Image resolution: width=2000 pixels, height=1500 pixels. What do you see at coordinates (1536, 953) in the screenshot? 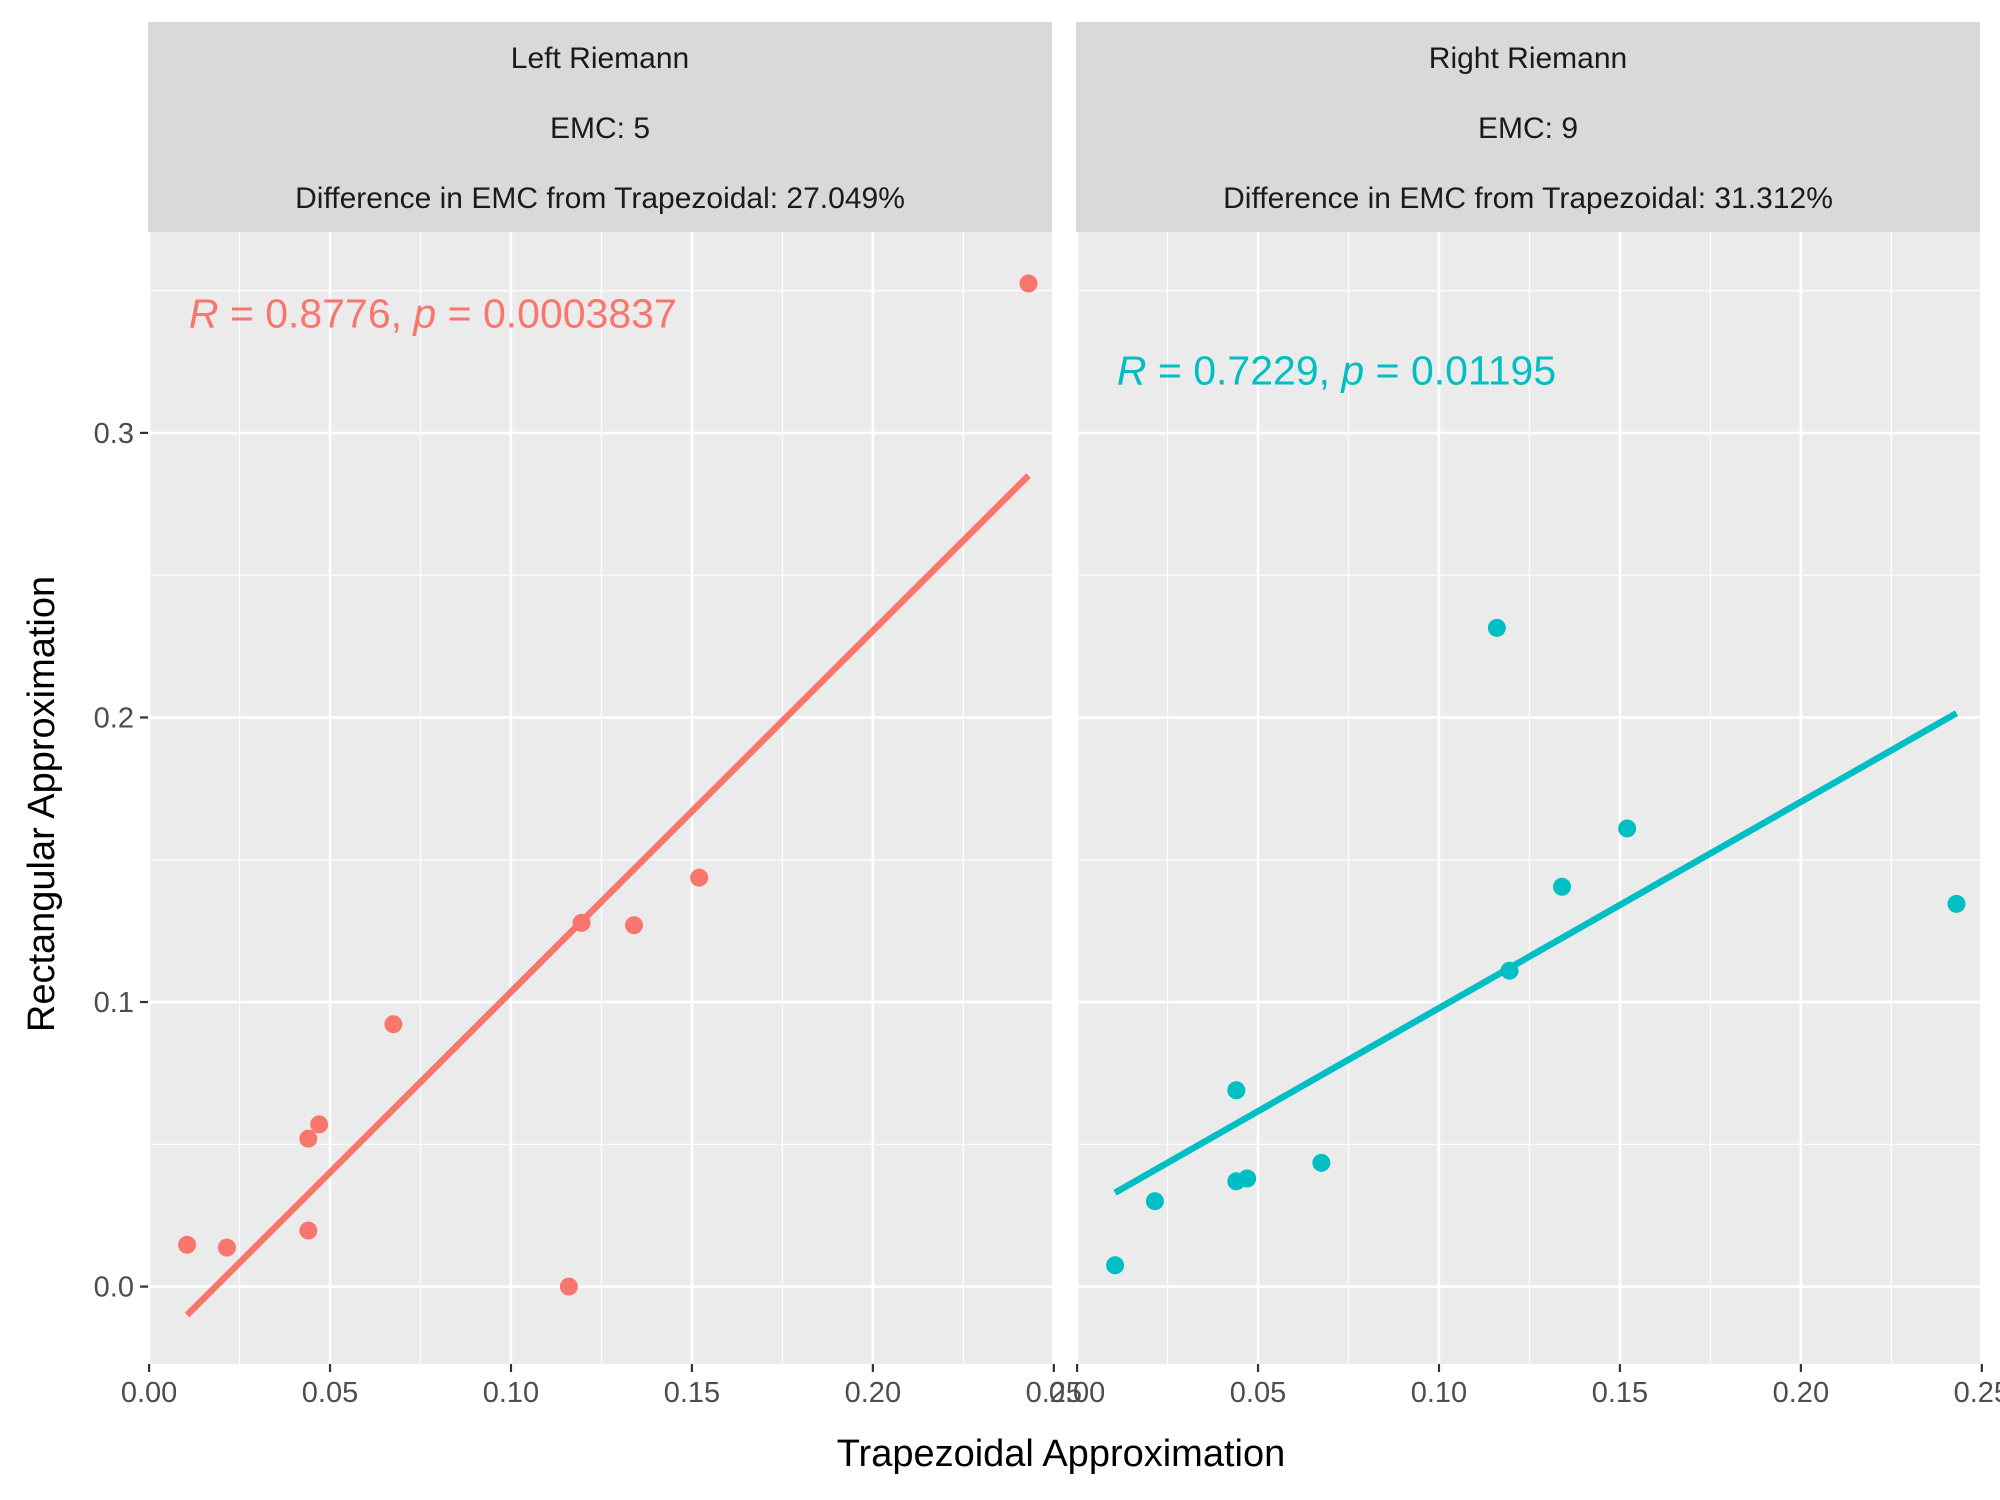
I see `regression-line` at bounding box center [1536, 953].